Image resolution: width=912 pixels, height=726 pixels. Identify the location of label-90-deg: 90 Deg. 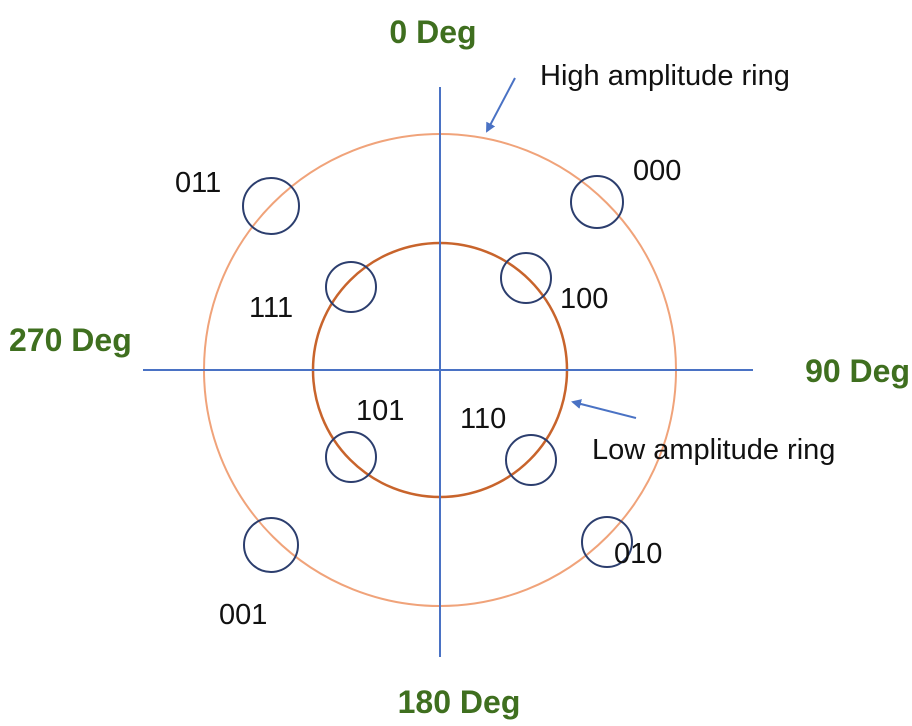
(857, 371).